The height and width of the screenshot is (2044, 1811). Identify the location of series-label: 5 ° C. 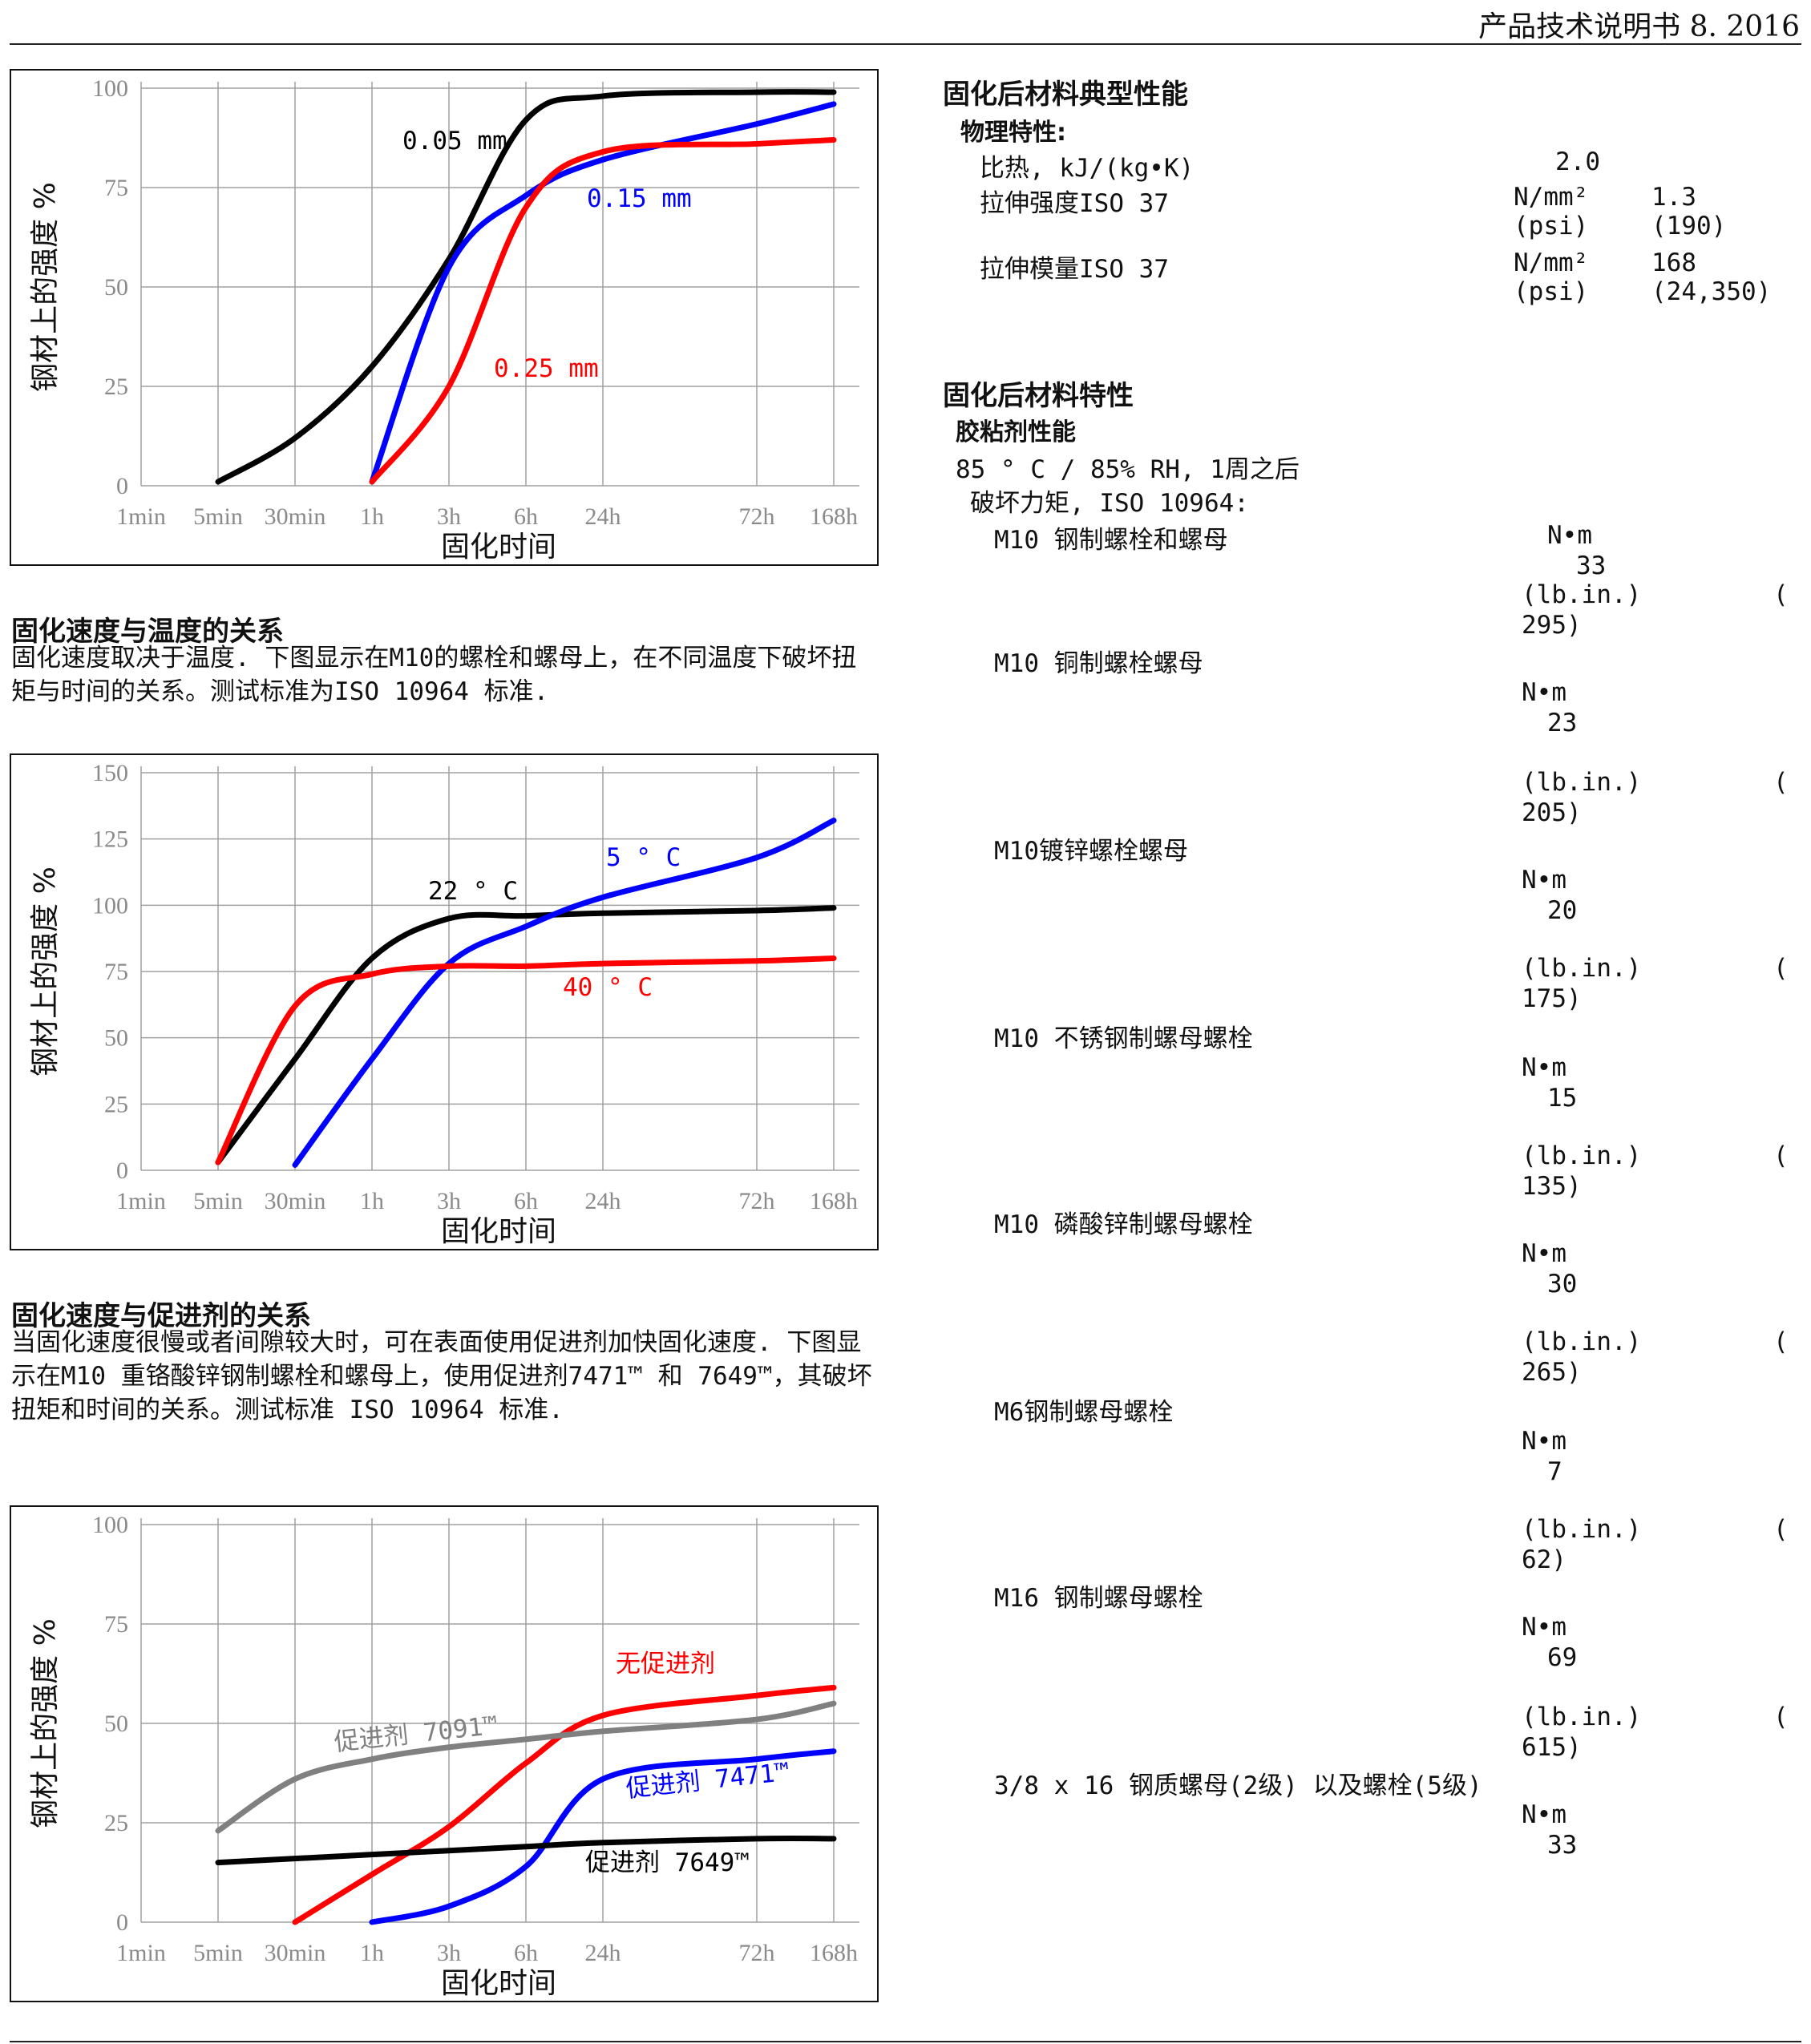
(643, 857).